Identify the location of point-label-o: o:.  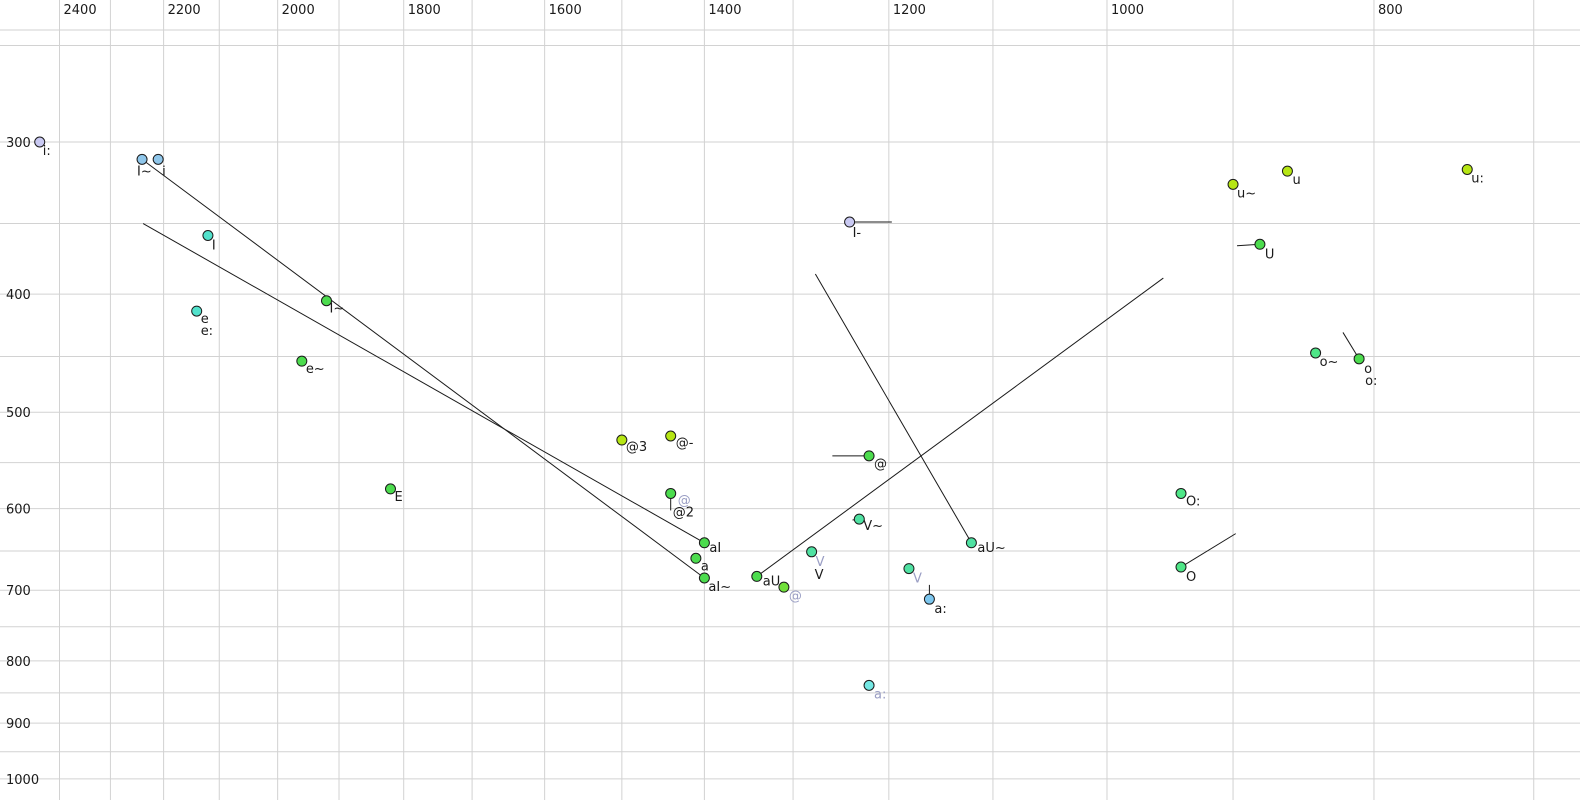
(1371, 381).